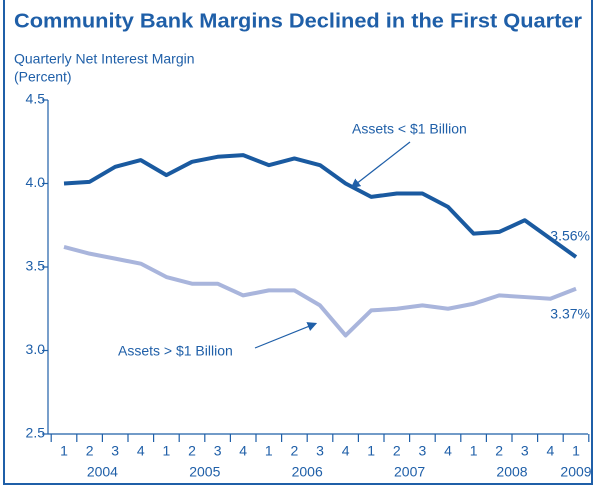  What do you see at coordinates (511, 472) in the screenshot?
I see `x-group-label: 2008` at bounding box center [511, 472].